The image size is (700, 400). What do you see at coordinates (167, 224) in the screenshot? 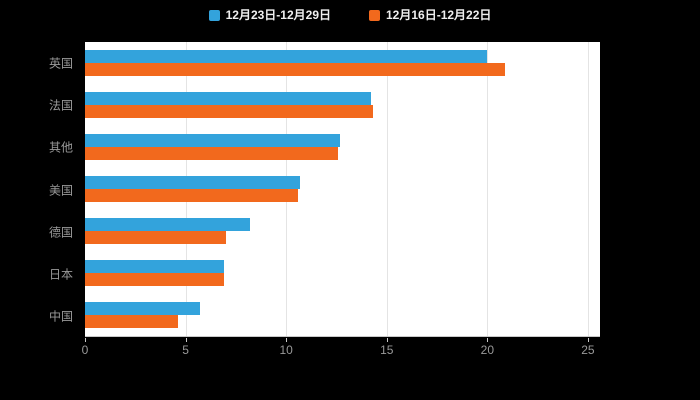
I see `bar-row4-series0` at bounding box center [167, 224].